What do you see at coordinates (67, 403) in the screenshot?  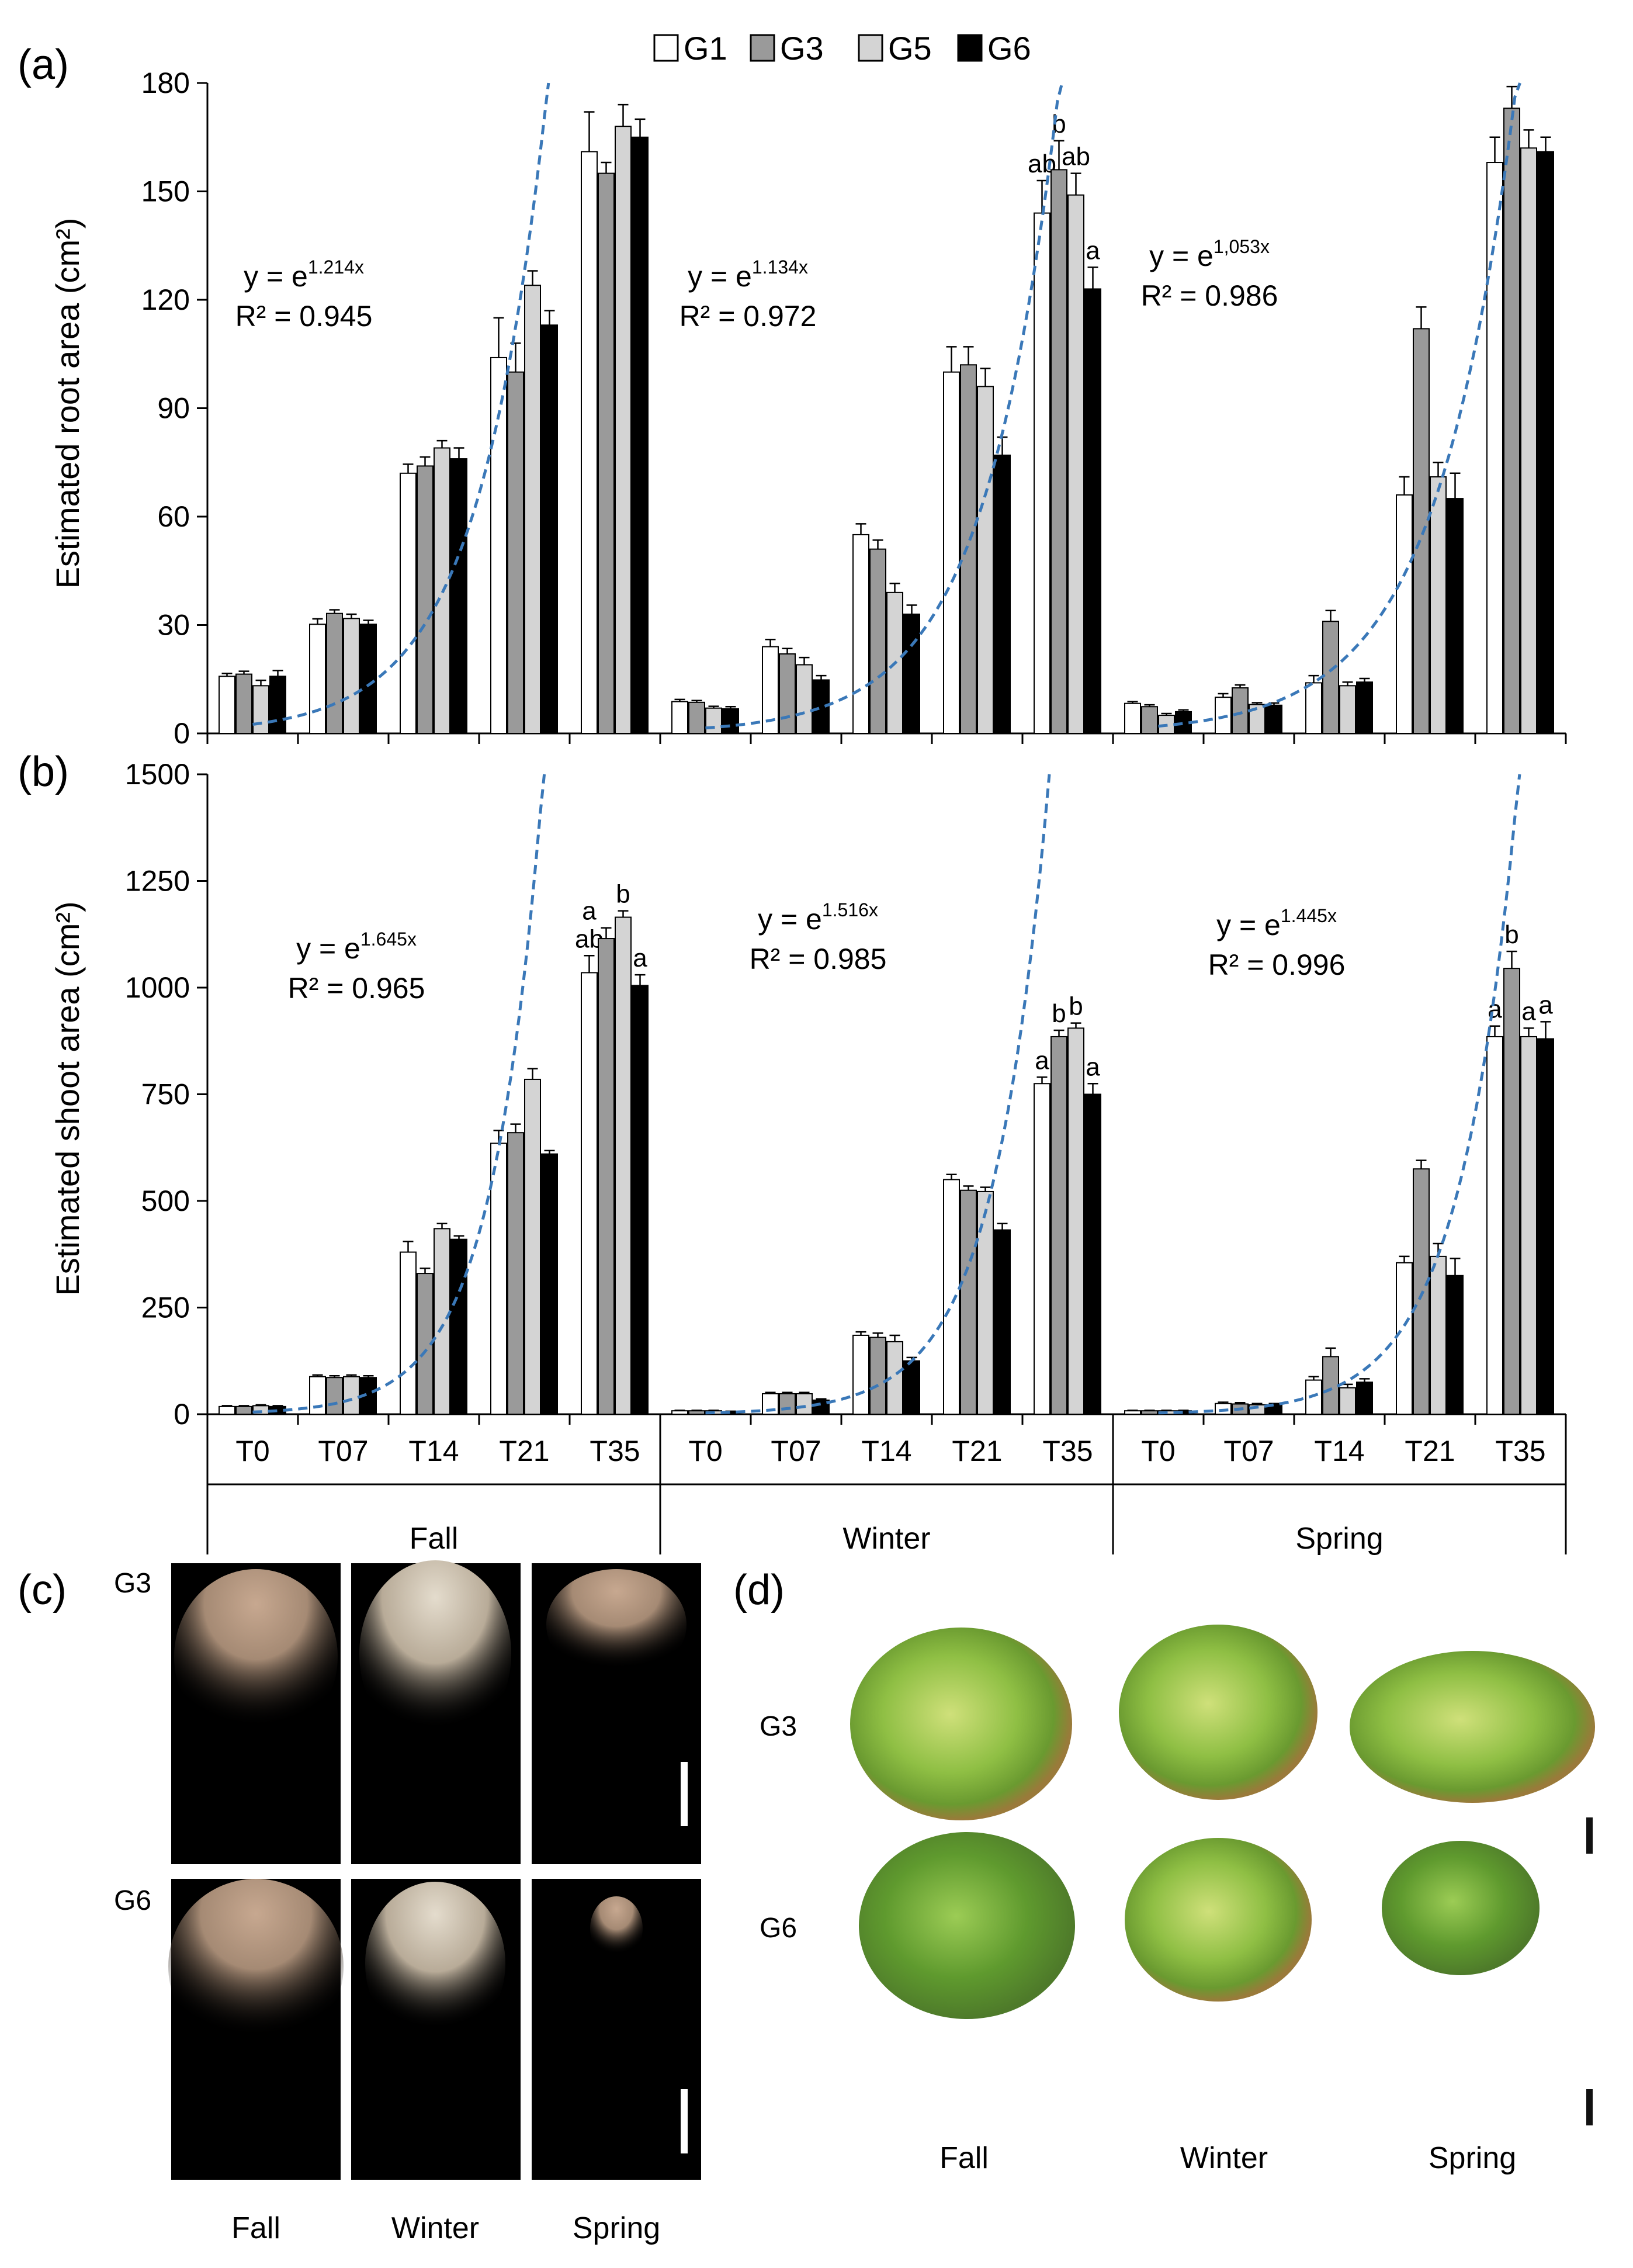 I see `panel-a-ylabel: Estimated root area (cm²)` at bounding box center [67, 403].